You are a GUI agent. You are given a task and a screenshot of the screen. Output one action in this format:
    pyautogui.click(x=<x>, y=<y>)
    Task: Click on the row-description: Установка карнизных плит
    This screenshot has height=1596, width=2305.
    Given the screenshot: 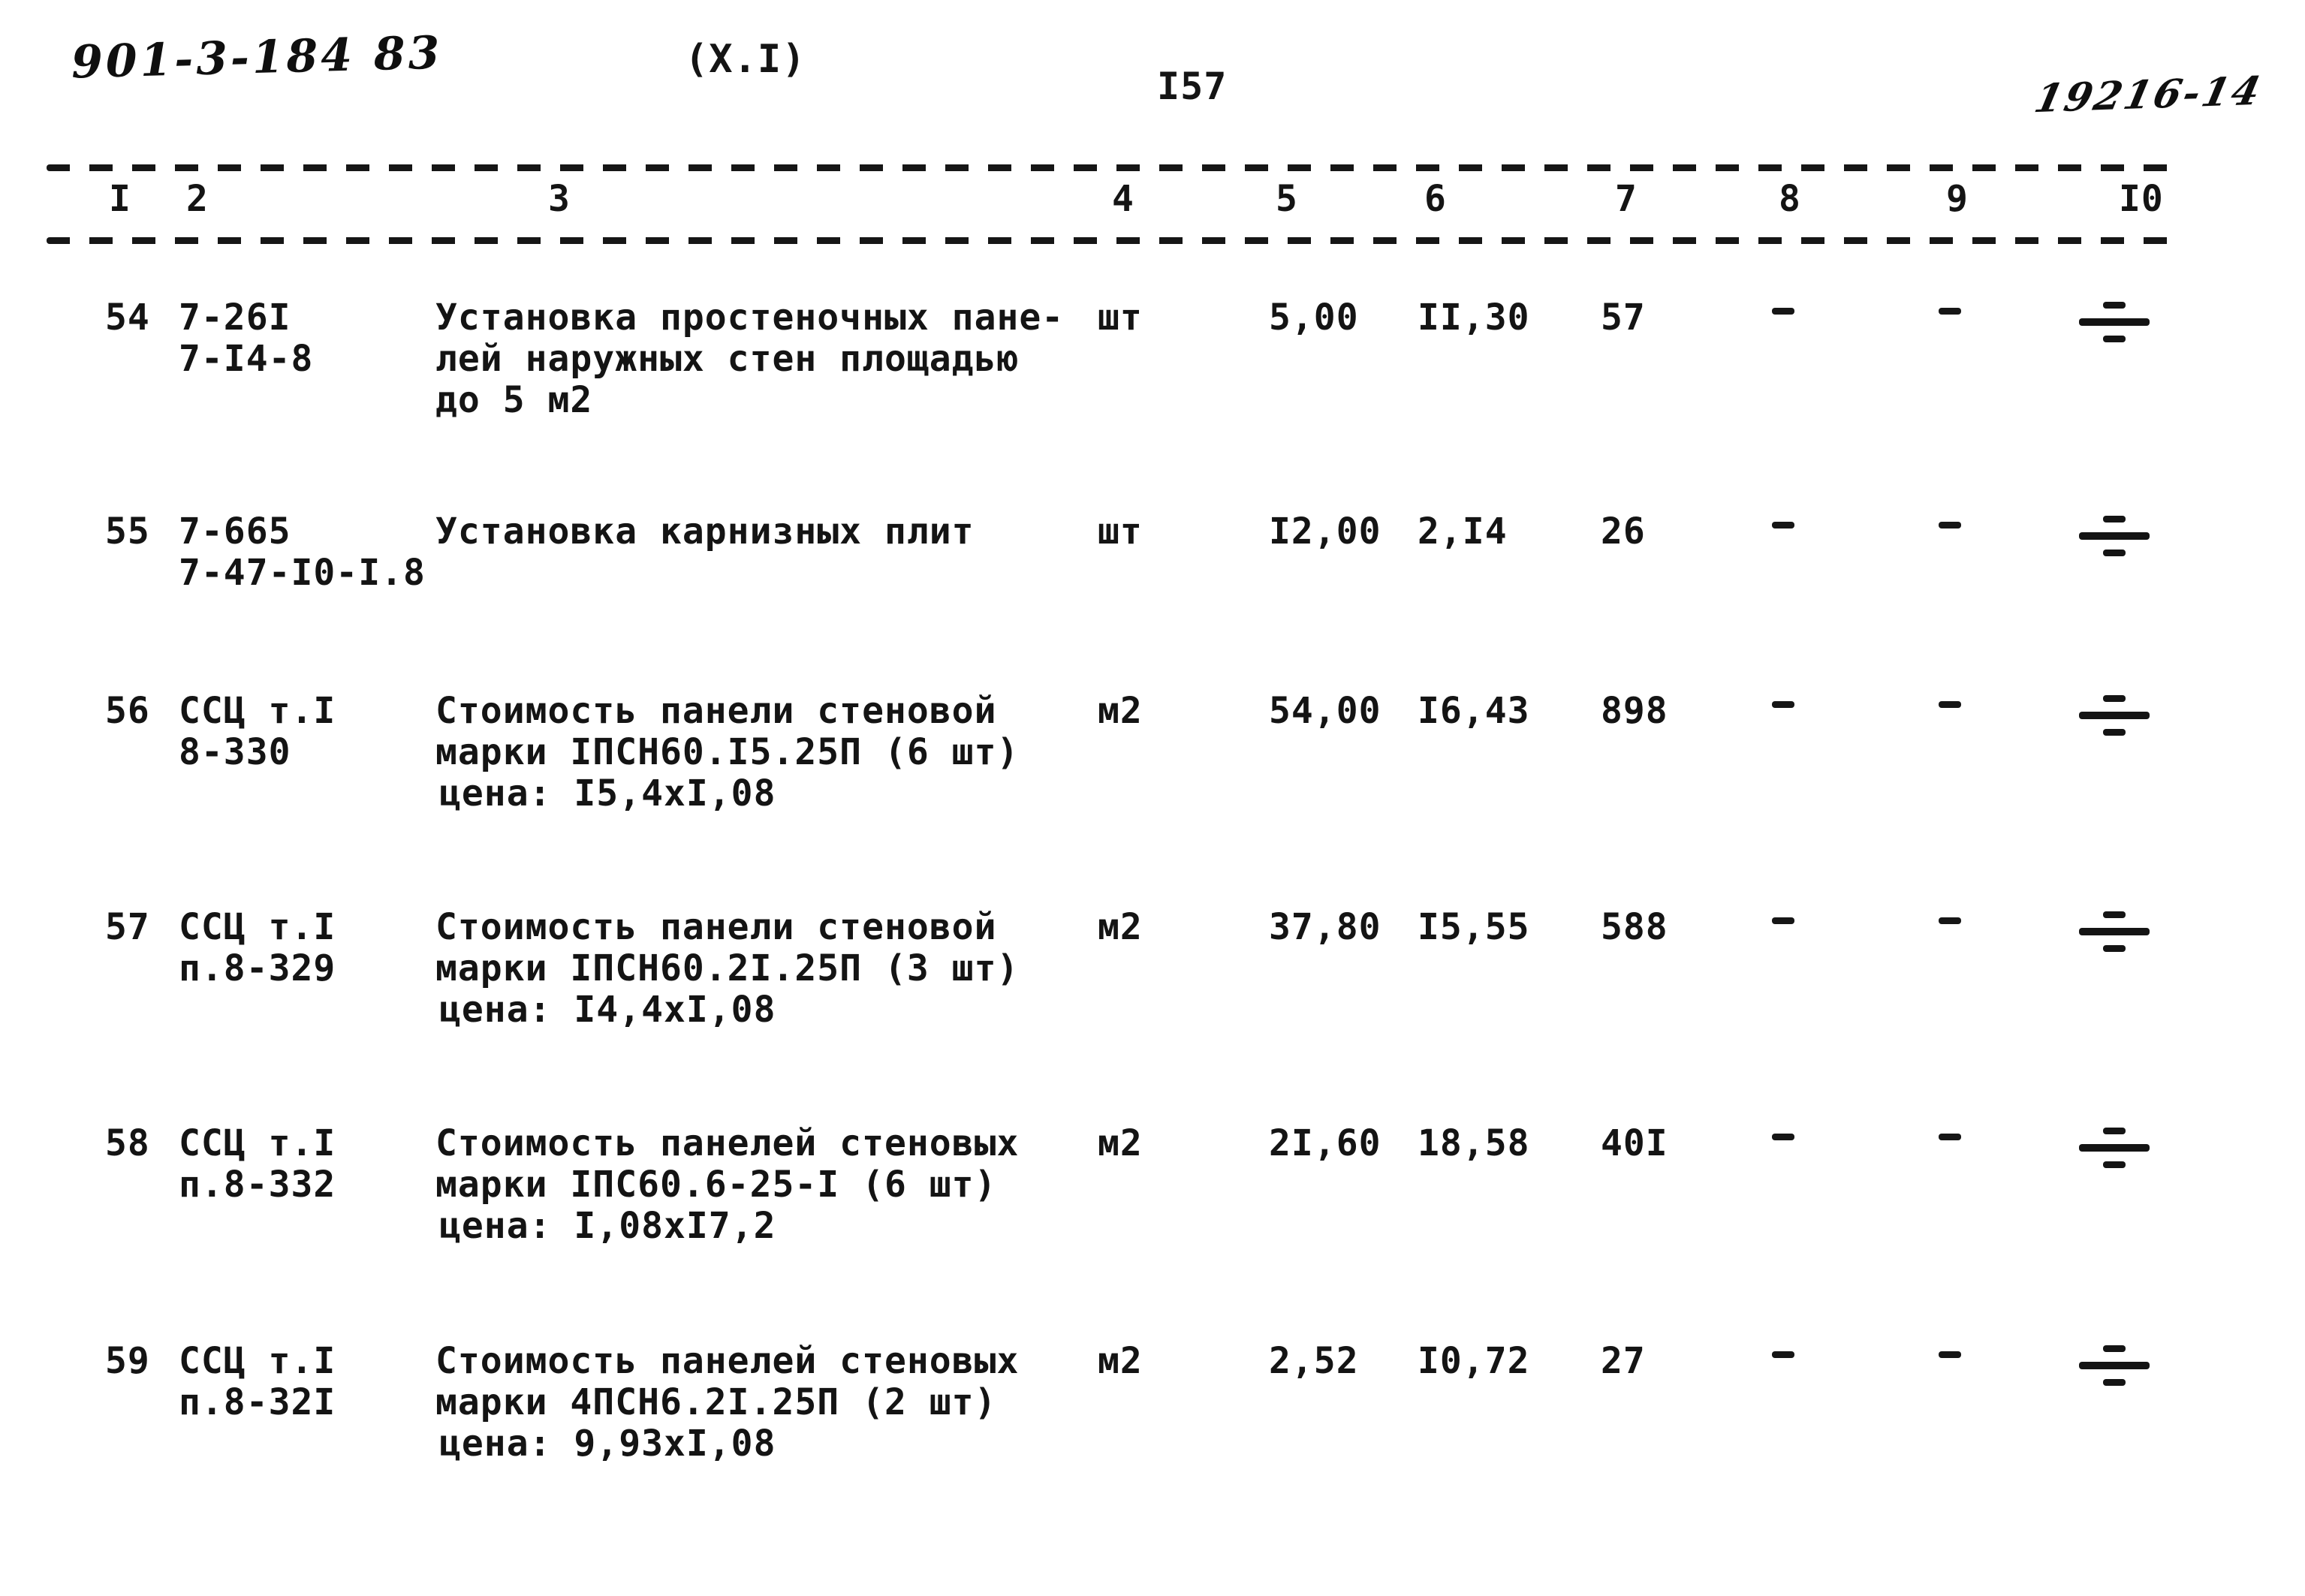 What is the action you would take?
    pyautogui.click(x=705, y=531)
    